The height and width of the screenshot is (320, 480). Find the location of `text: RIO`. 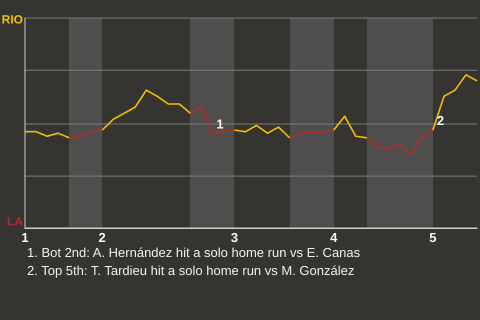

text: RIO is located at coordinates (12, 19).